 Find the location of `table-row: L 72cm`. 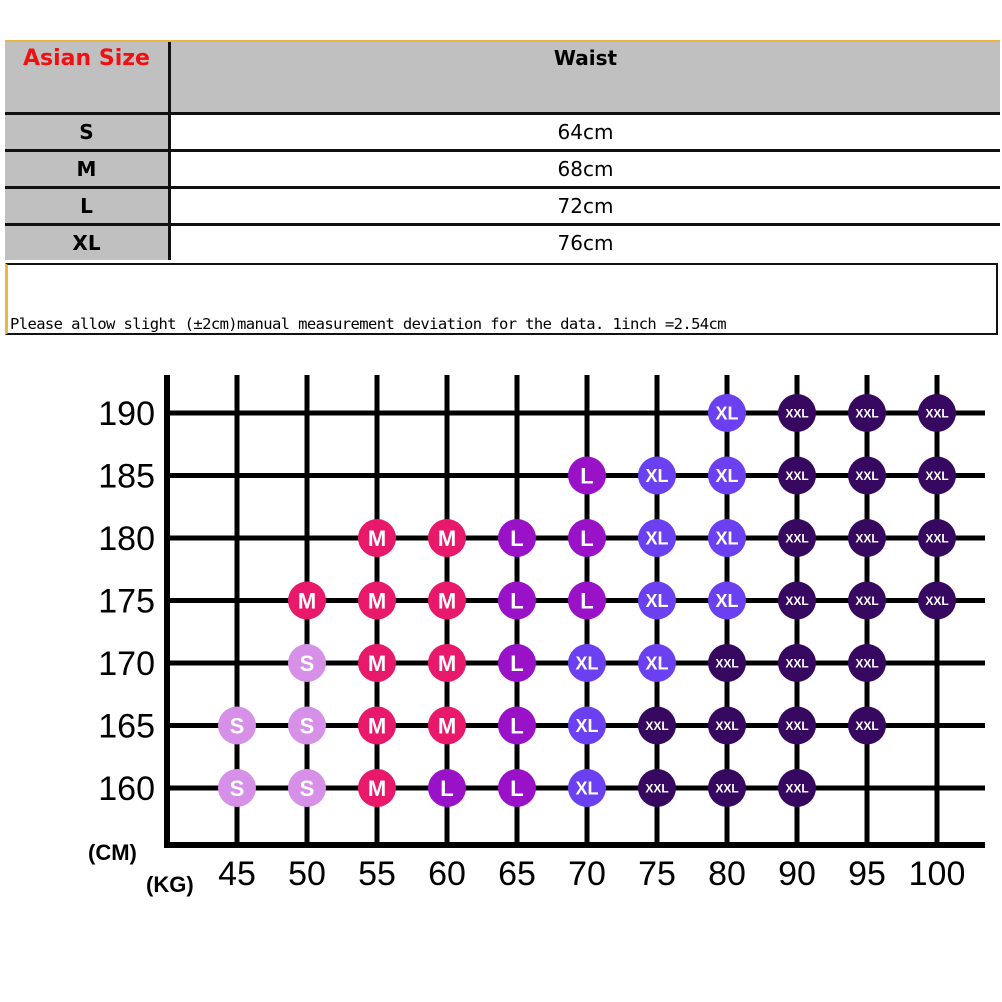

table-row: L 72cm is located at coordinates (502, 207).